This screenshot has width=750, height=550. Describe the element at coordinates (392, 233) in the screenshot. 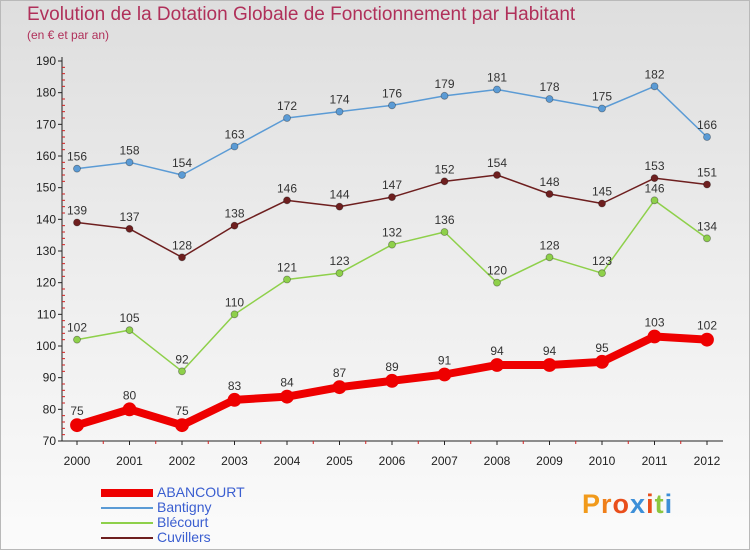

I see `data-label-blecourt: 132` at that location.